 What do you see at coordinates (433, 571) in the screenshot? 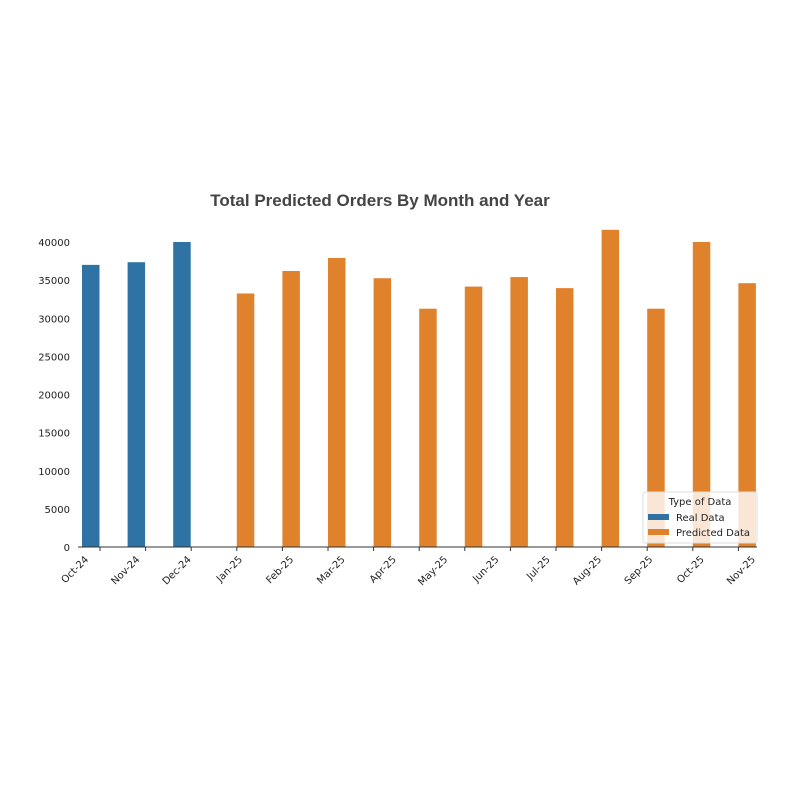
I see `x-tick-label: May-25` at bounding box center [433, 571].